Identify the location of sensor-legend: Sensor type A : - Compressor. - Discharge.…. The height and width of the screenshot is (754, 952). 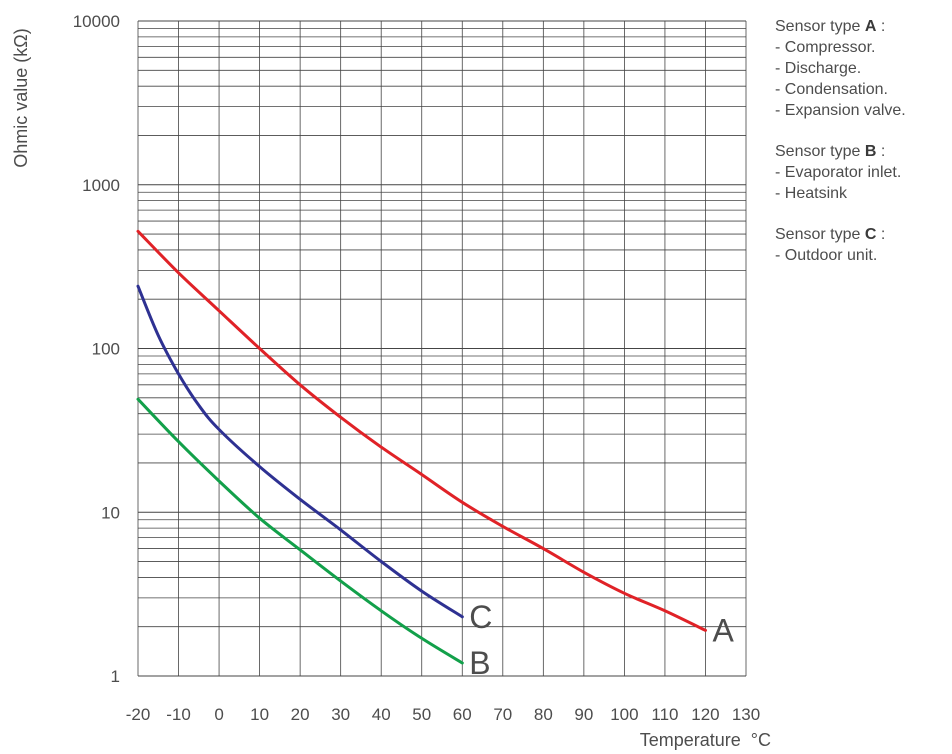
(862, 151).